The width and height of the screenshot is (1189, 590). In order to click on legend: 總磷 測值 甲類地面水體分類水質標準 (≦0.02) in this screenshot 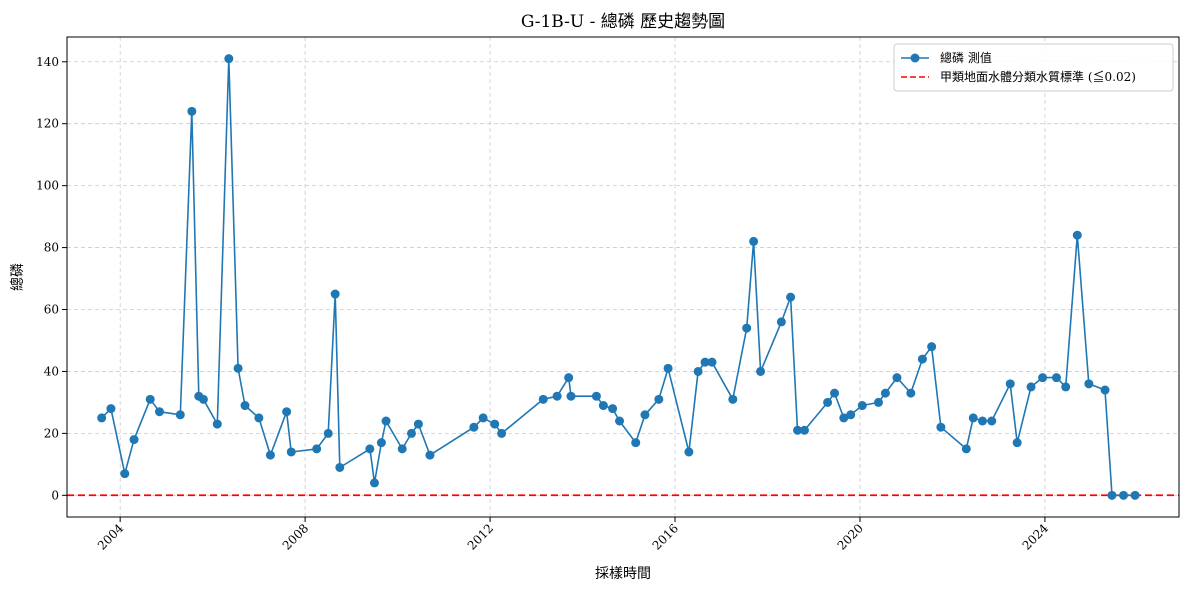, I will do `click(1033, 67)`.